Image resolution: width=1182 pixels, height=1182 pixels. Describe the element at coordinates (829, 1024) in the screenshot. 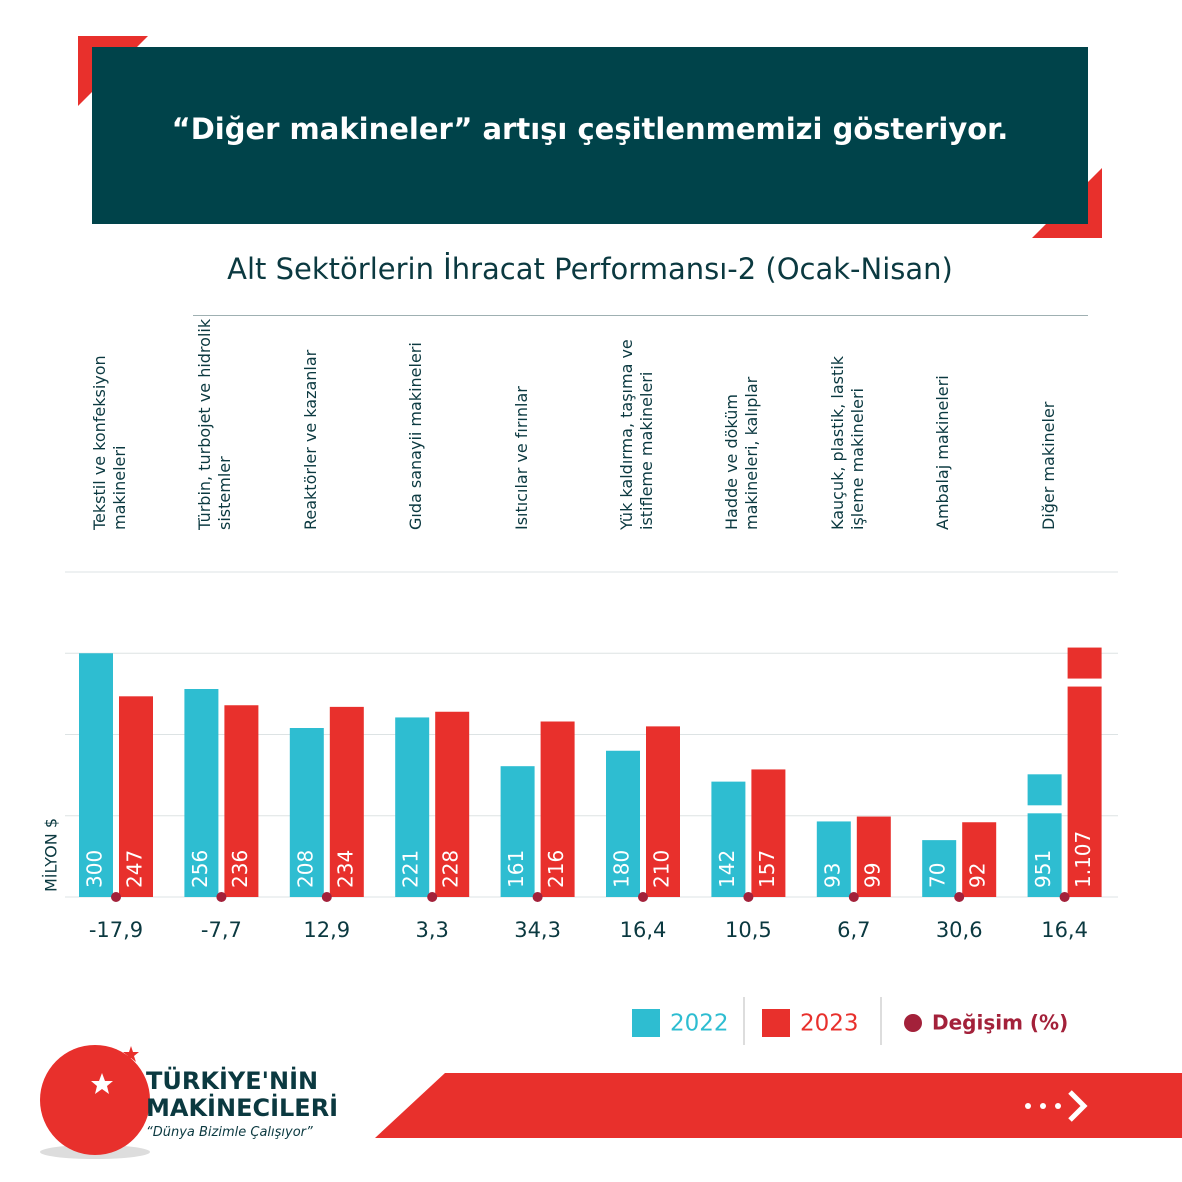

I see `legend-label: 2023` at that location.